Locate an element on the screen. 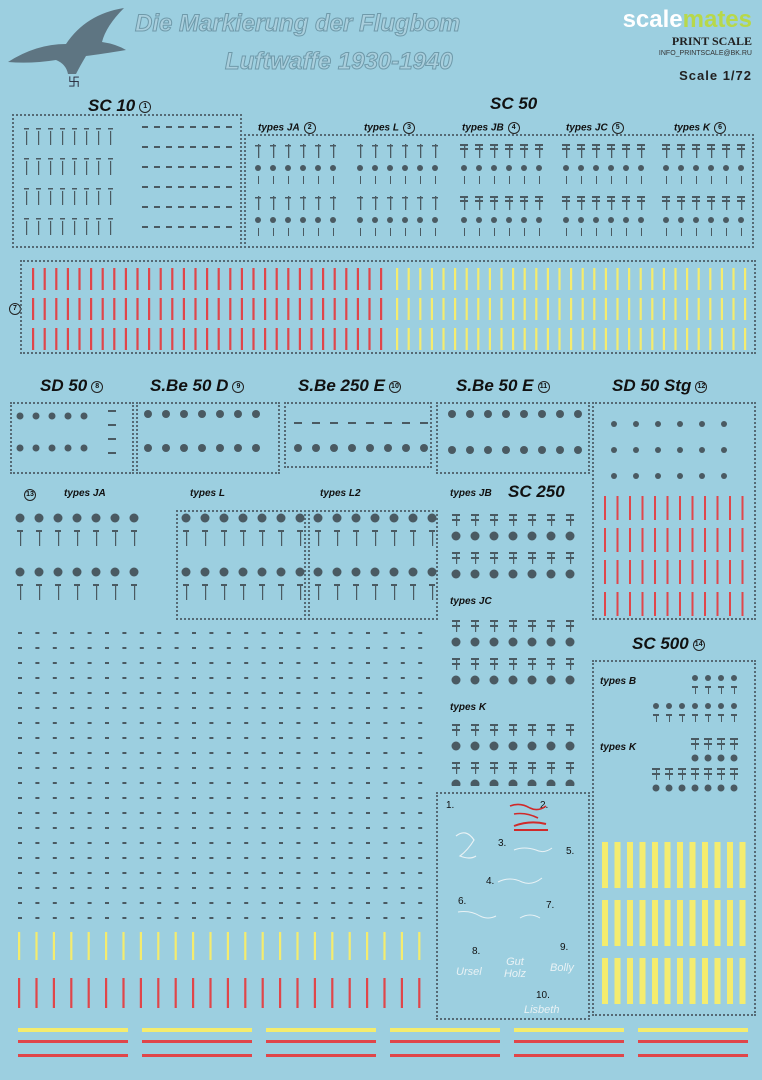  sc50-type-ja: types JA 2 is located at coordinates (287, 128).